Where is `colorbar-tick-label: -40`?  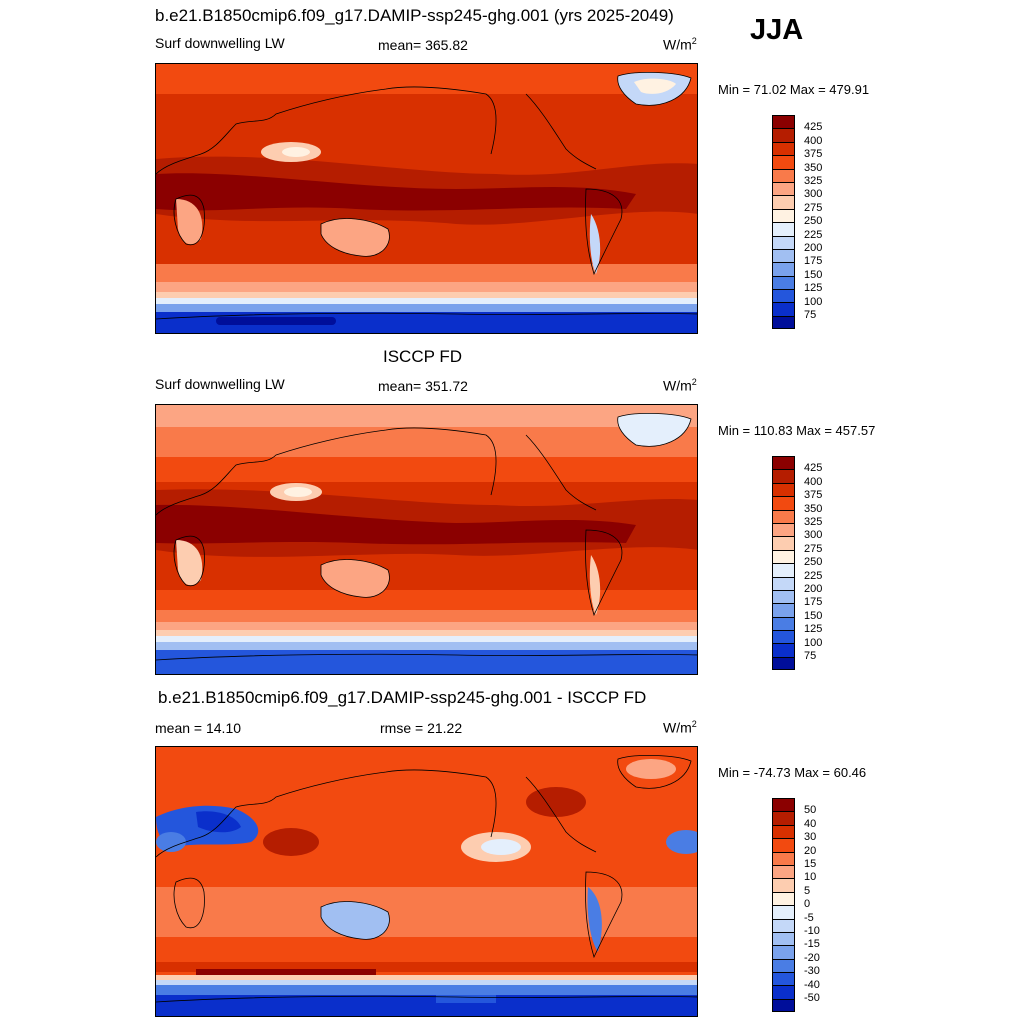
colorbar-tick-label: -40 is located at coordinates (812, 984).